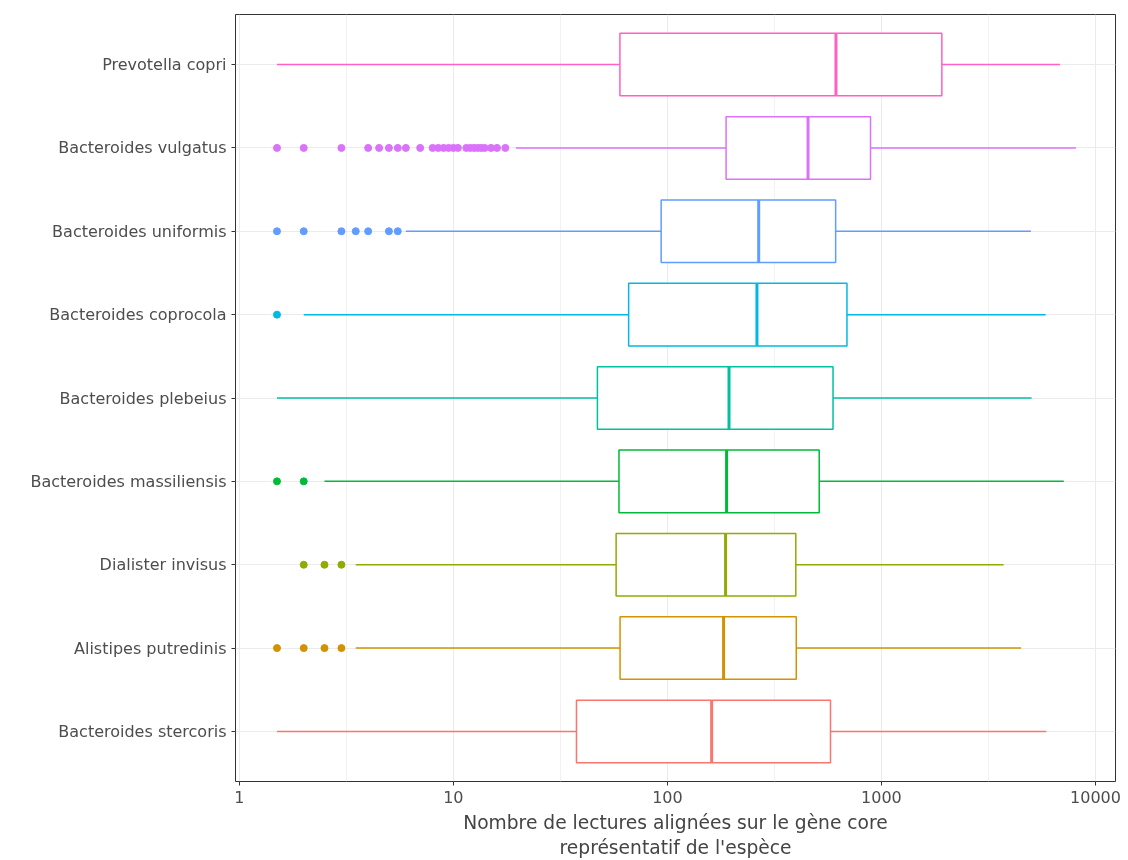 This screenshot has height=860, width=1128. I want to click on y-tick-label: Prevotella copri, so click(164, 65).